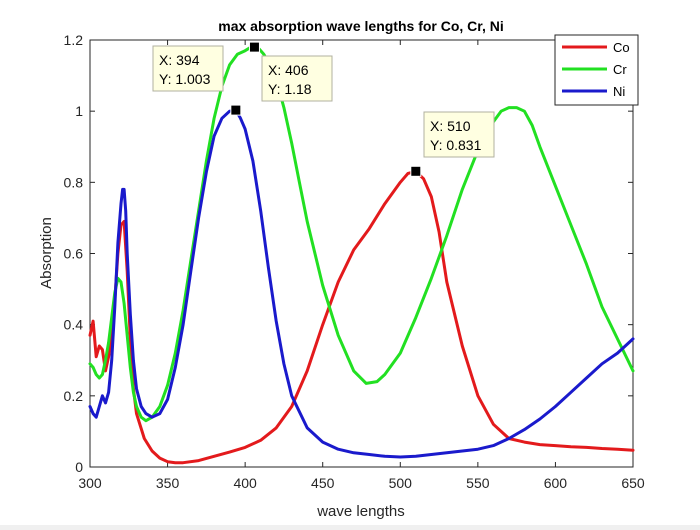 Image resolution: width=700 pixels, height=530 pixels. What do you see at coordinates (74, 325) in the screenshot?
I see `y-tick-label: 0.4` at bounding box center [74, 325].